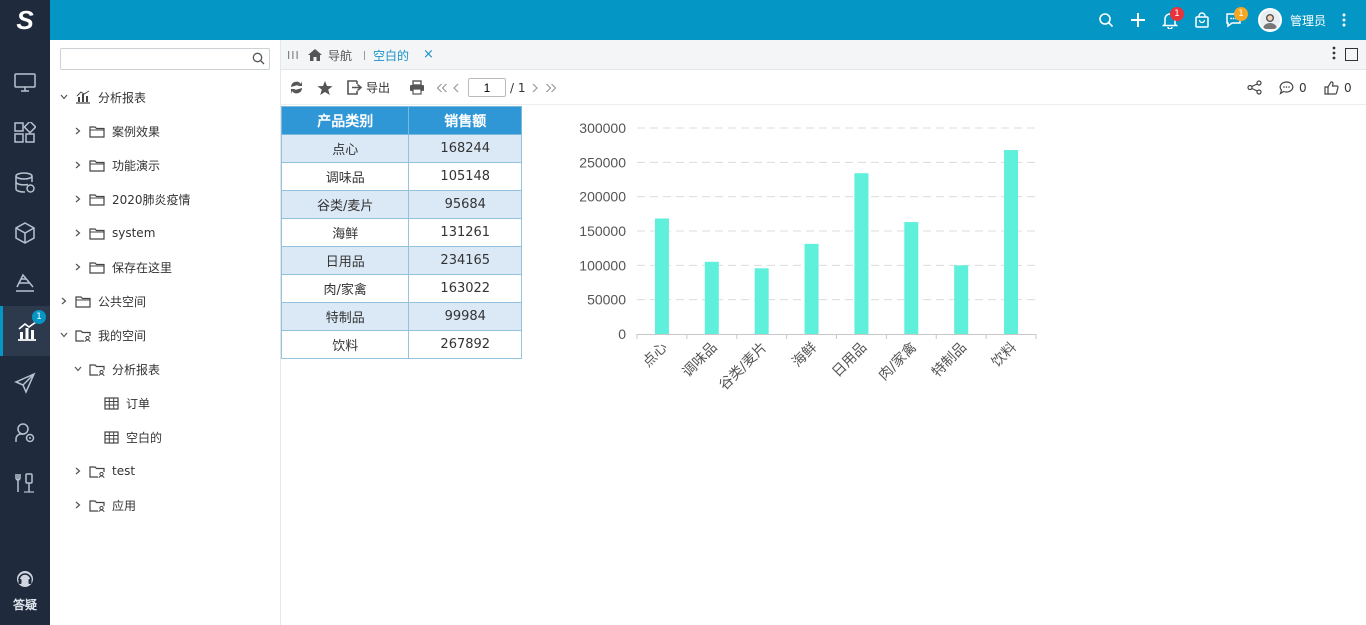 The width and height of the screenshot is (1366, 625). Describe the element at coordinates (345, 120) in the screenshot. I see `column-header-category: 产品类别` at that location.